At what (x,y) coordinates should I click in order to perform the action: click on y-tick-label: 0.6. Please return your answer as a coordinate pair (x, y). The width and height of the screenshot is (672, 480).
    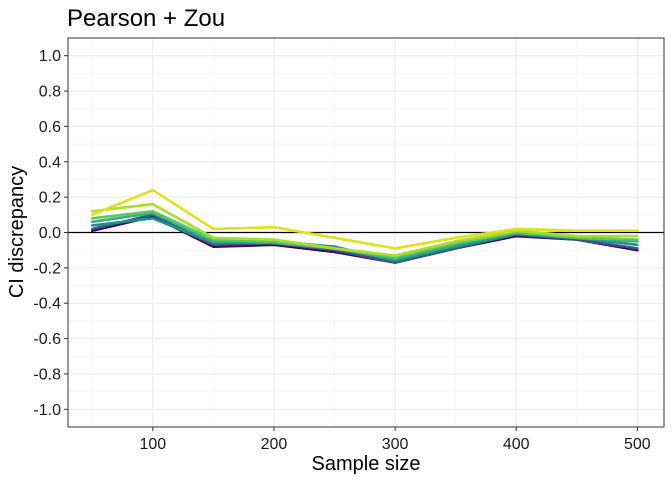
    Looking at the image, I should click on (50, 127).